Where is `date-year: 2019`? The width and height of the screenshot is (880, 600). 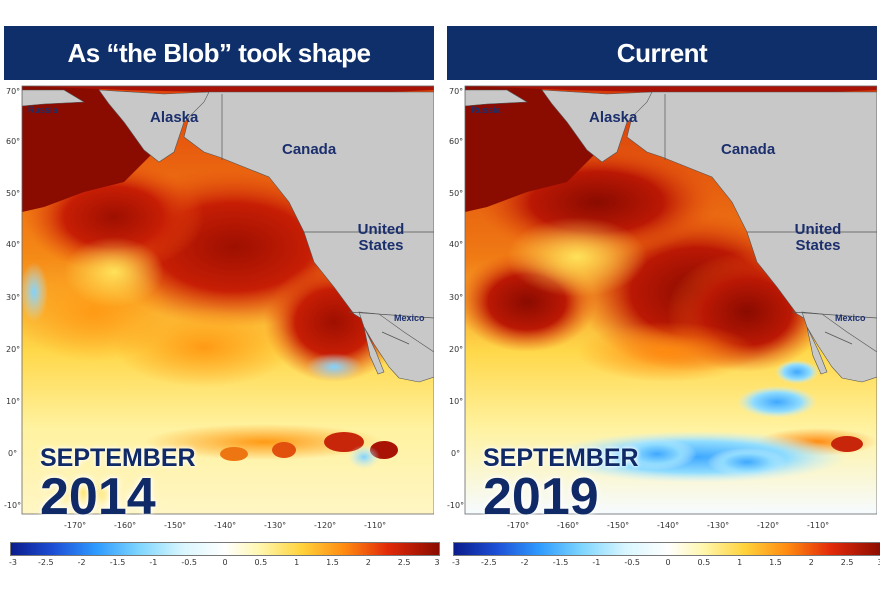
date-year: 2019 is located at coordinates (541, 497).